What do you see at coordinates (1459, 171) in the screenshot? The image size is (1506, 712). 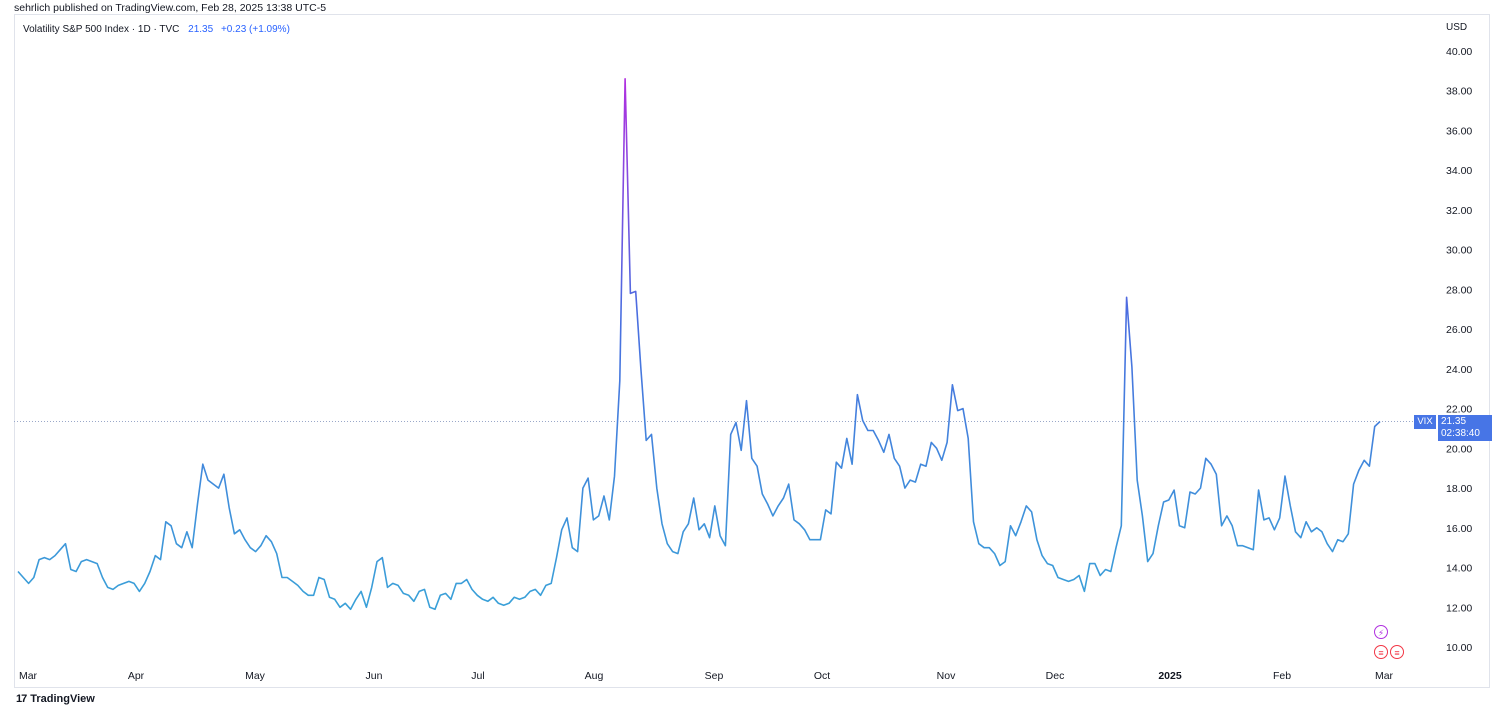 I see `y-tick-label: 34.00` at bounding box center [1459, 171].